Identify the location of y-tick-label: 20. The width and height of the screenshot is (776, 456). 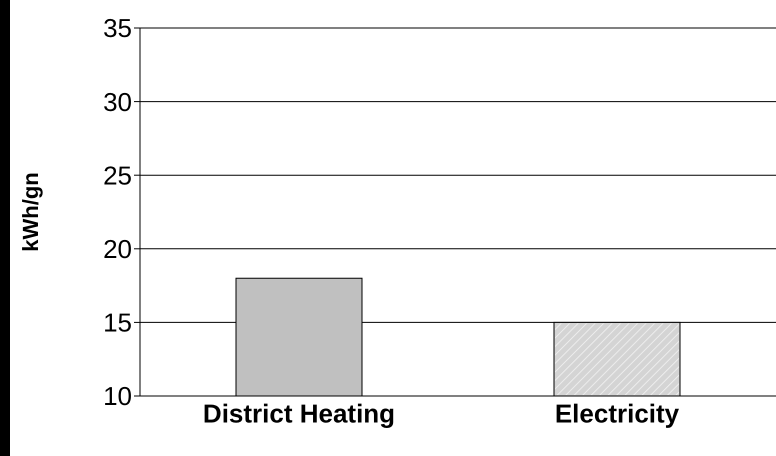
(117, 249).